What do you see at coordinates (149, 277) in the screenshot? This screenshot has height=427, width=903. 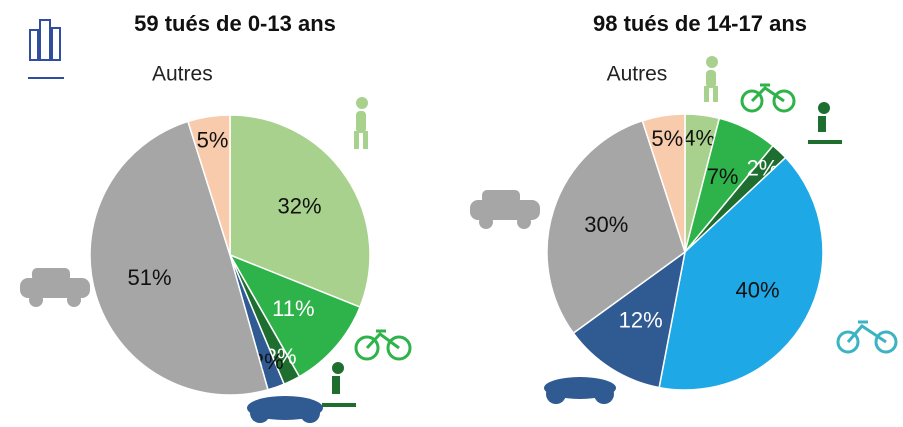 I see `value-label: 51%` at bounding box center [149, 277].